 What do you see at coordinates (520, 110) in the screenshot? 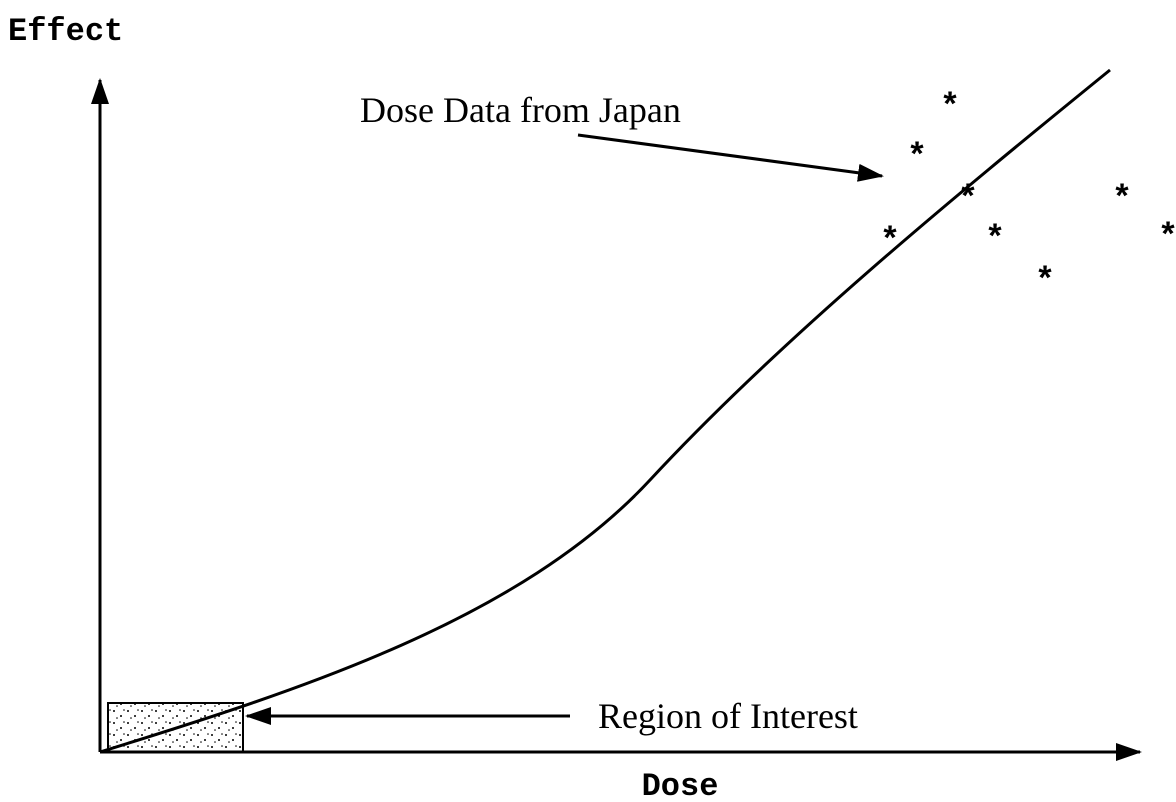
I see `data-annotation: Dose Data from Japan` at bounding box center [520, 110].